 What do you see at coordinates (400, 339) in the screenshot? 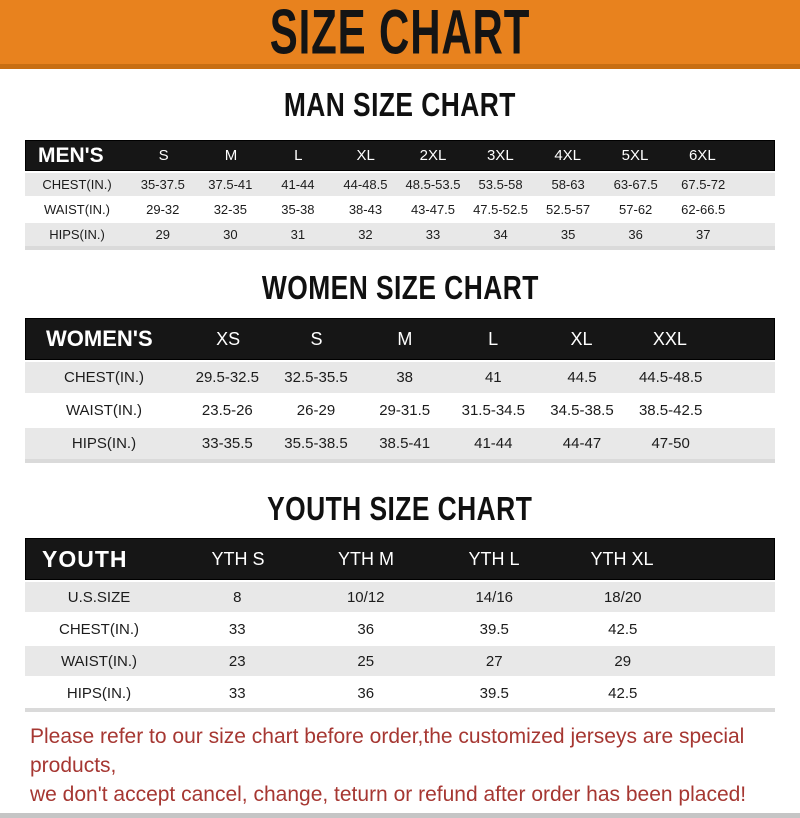
I see `table-header-bar: WOMEN'S XS S M L XL XXL` at bounding box center [400, 339].